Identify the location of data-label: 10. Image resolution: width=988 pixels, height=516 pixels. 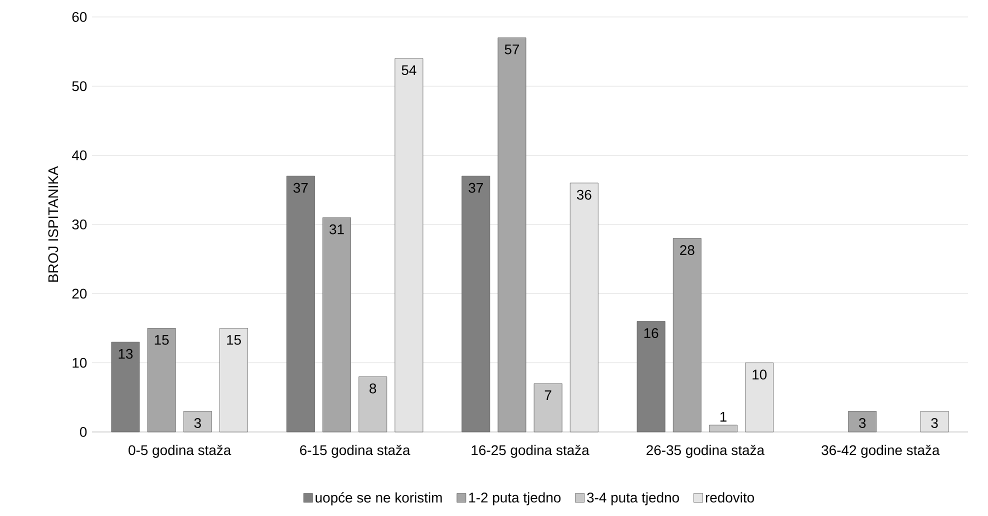
(759, 375).